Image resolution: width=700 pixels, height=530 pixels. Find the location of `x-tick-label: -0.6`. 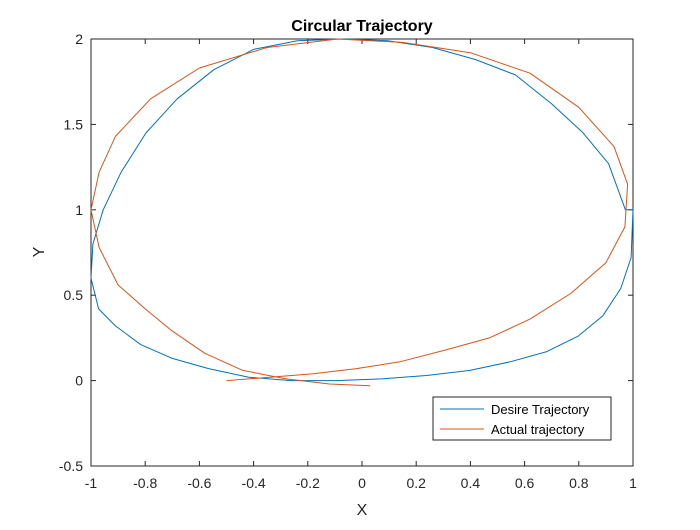

x-tick-label: -0.6 is located at coordinates (199, 483).